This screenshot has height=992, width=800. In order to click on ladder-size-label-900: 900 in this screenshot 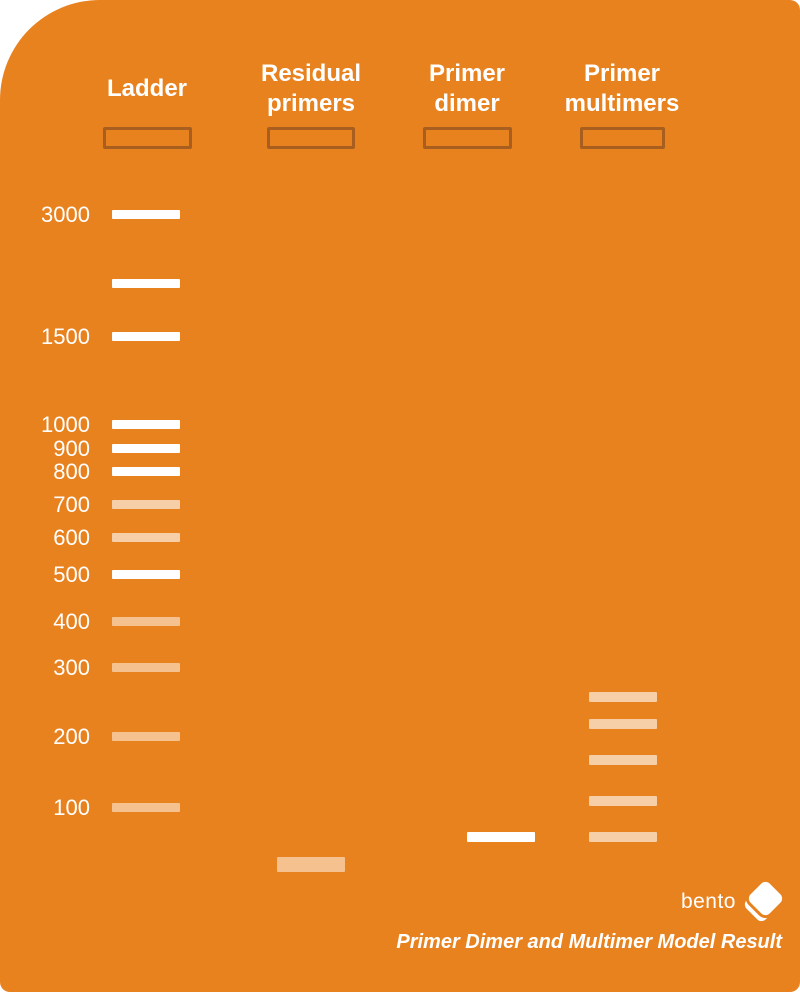, I will do `click(71, 448)`.